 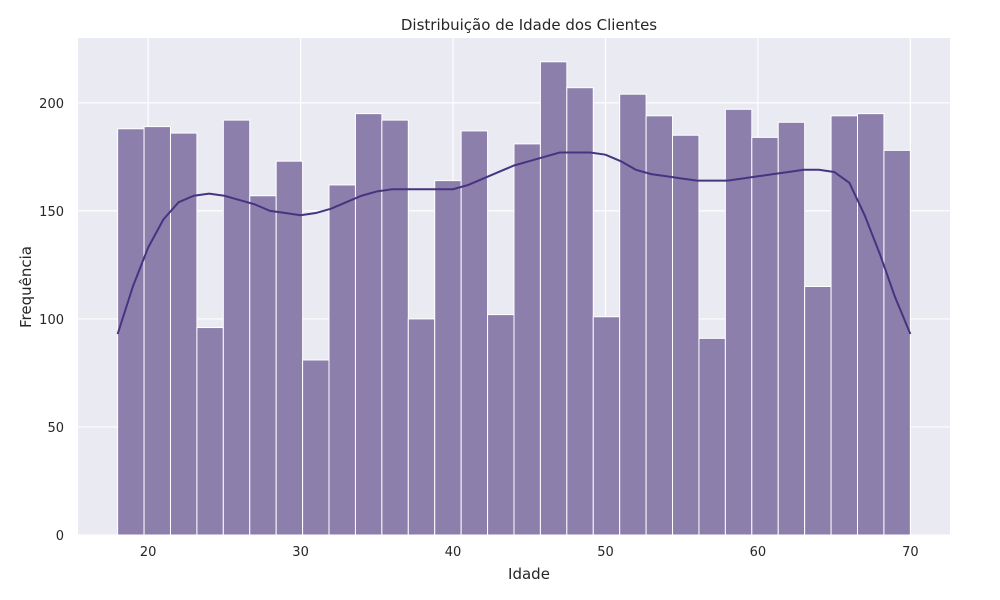 I want to click on x-tick-label: 30, so click(x=300, y=552).